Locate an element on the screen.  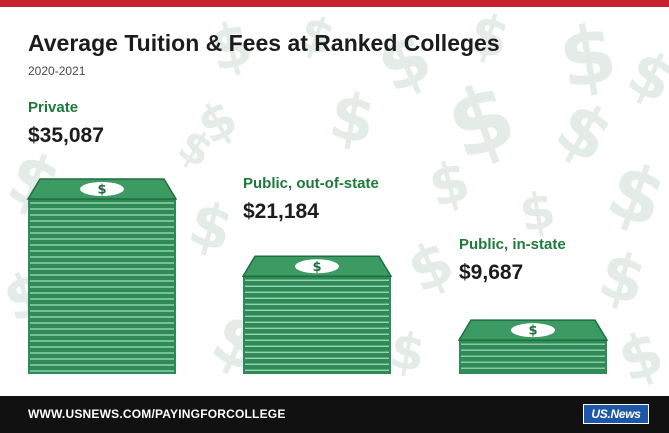
value-label-private: $35,087 is located at coordinates (66, 135).